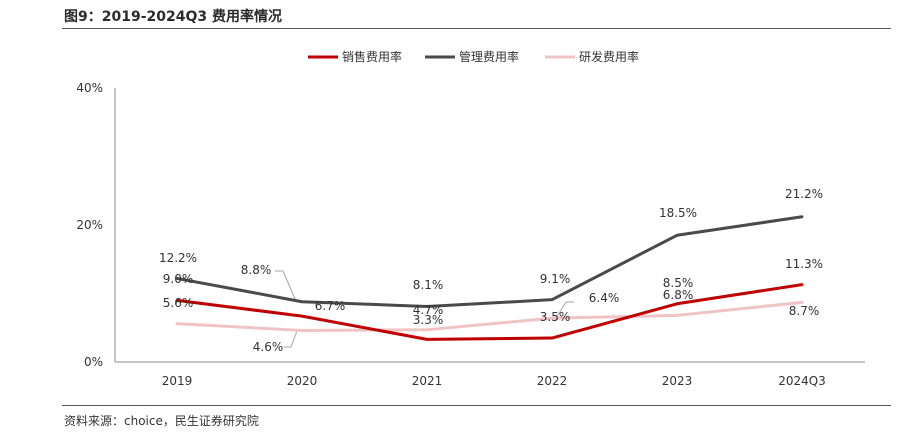 The height and width of the screenshot is (437, 904). I want to click on data-label: 21.2%, so click(804, 194).